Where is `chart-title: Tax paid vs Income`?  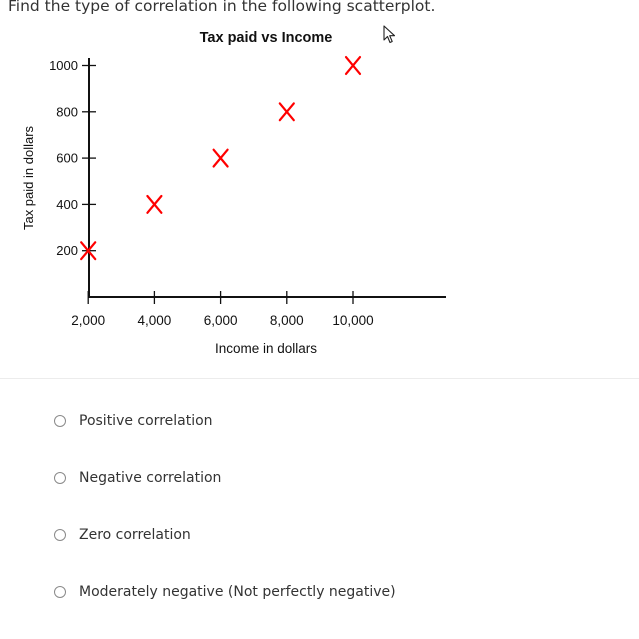
chart-title: Tax paid vs Income is located at coordinates (266, 38).